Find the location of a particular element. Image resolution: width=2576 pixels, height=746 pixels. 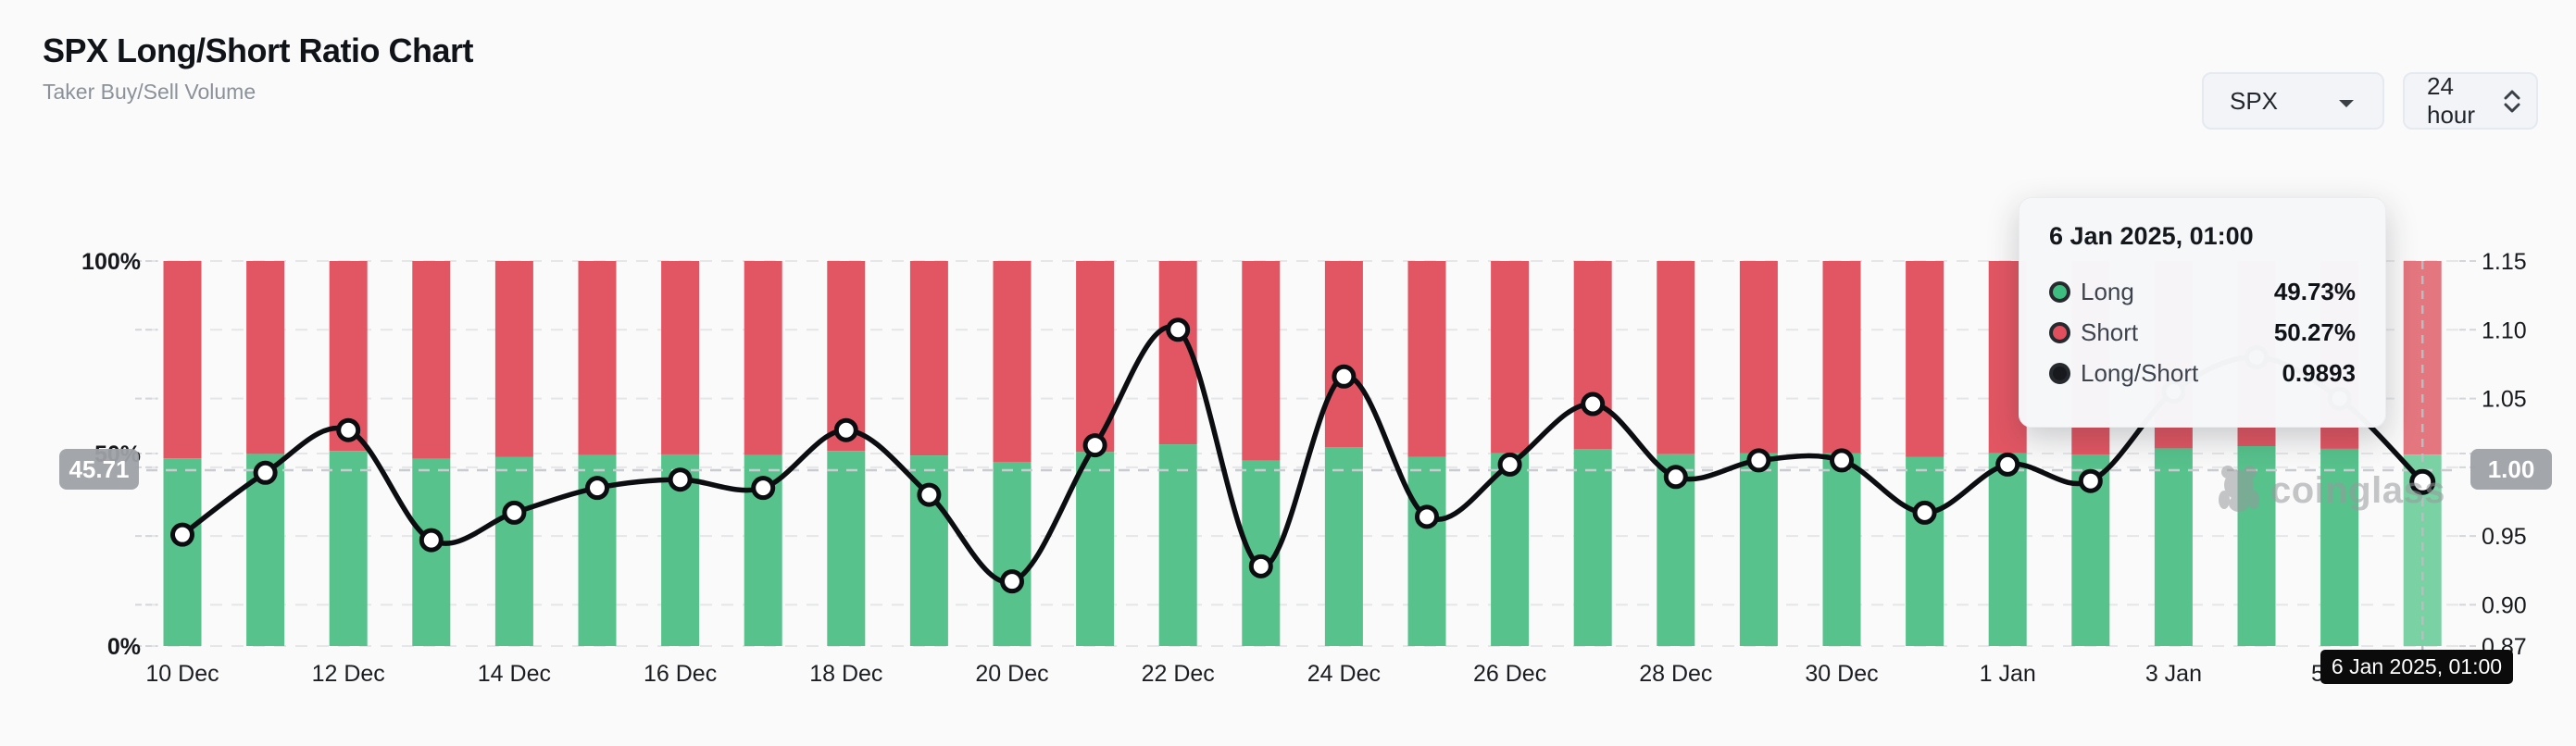

page-subtitle: Taker Buy/Sell Volume is located at coordinates (149, 92).